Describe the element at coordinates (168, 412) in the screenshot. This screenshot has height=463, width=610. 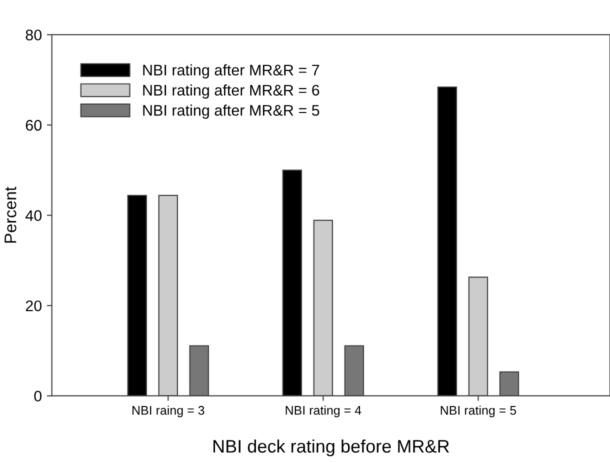
I see `x-tick-label: NBI raing = 3` at that location.